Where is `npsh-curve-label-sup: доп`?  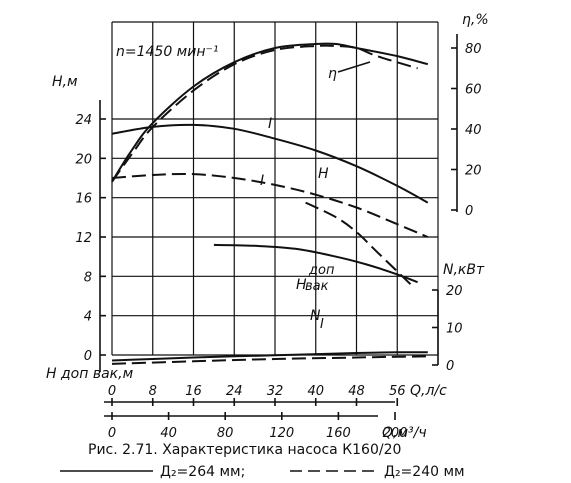 npsh-curve-label-sup: доп is located at coordinates (321, 270).